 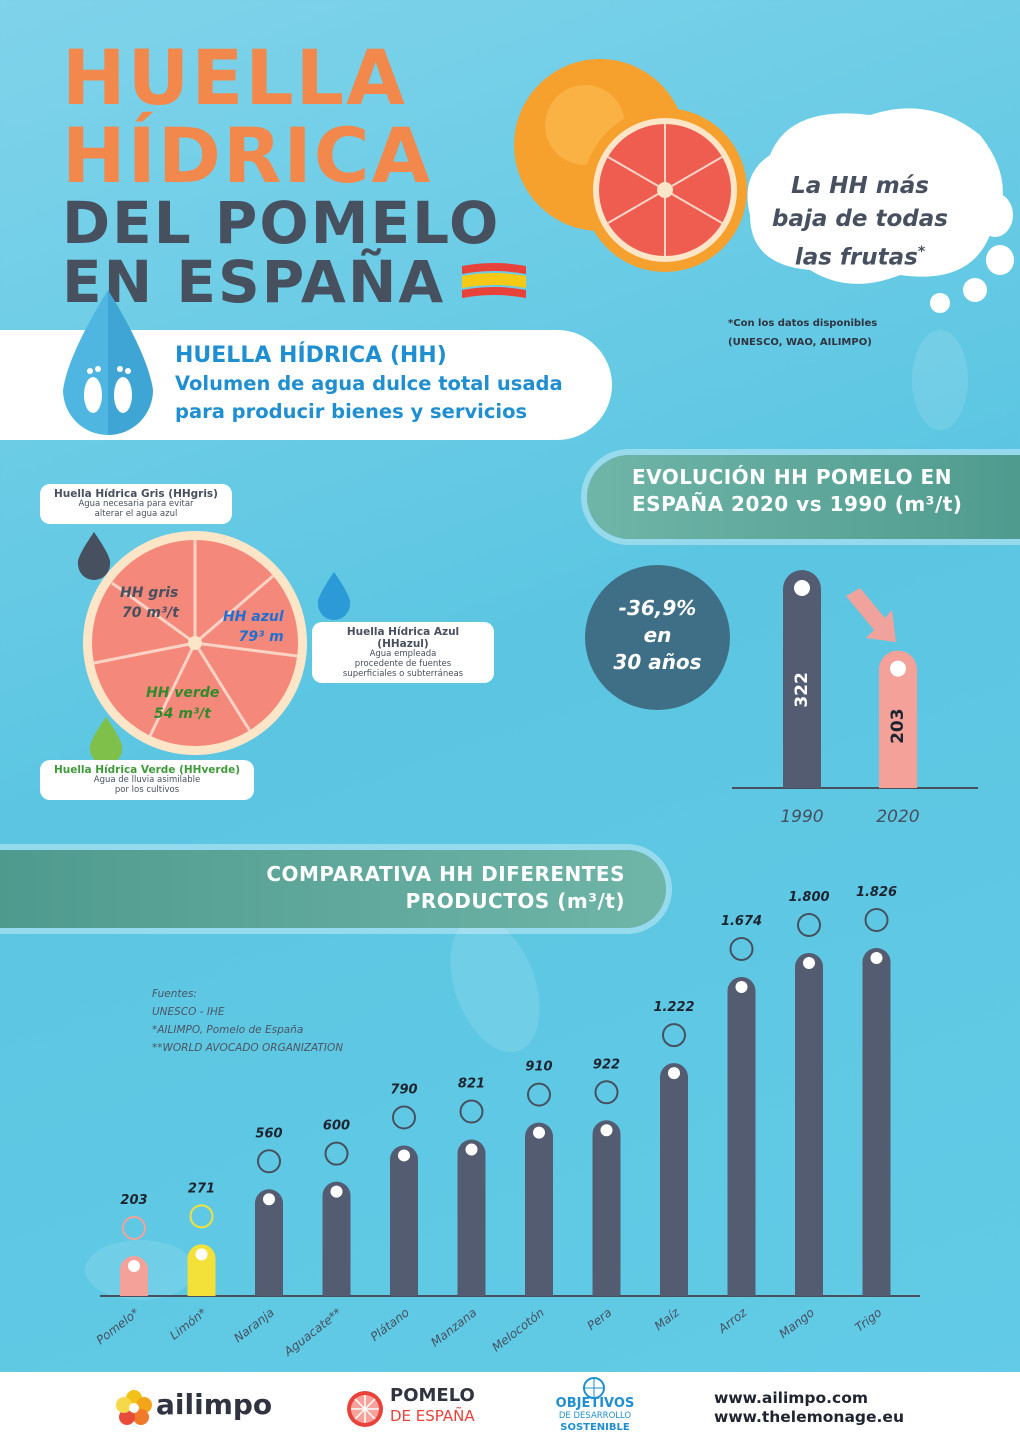 What do you see at coordinates (855, 698) in the screenshot?
I see `evolution-chart: 322 1990 203 2020` at bounding box center [855, 698].